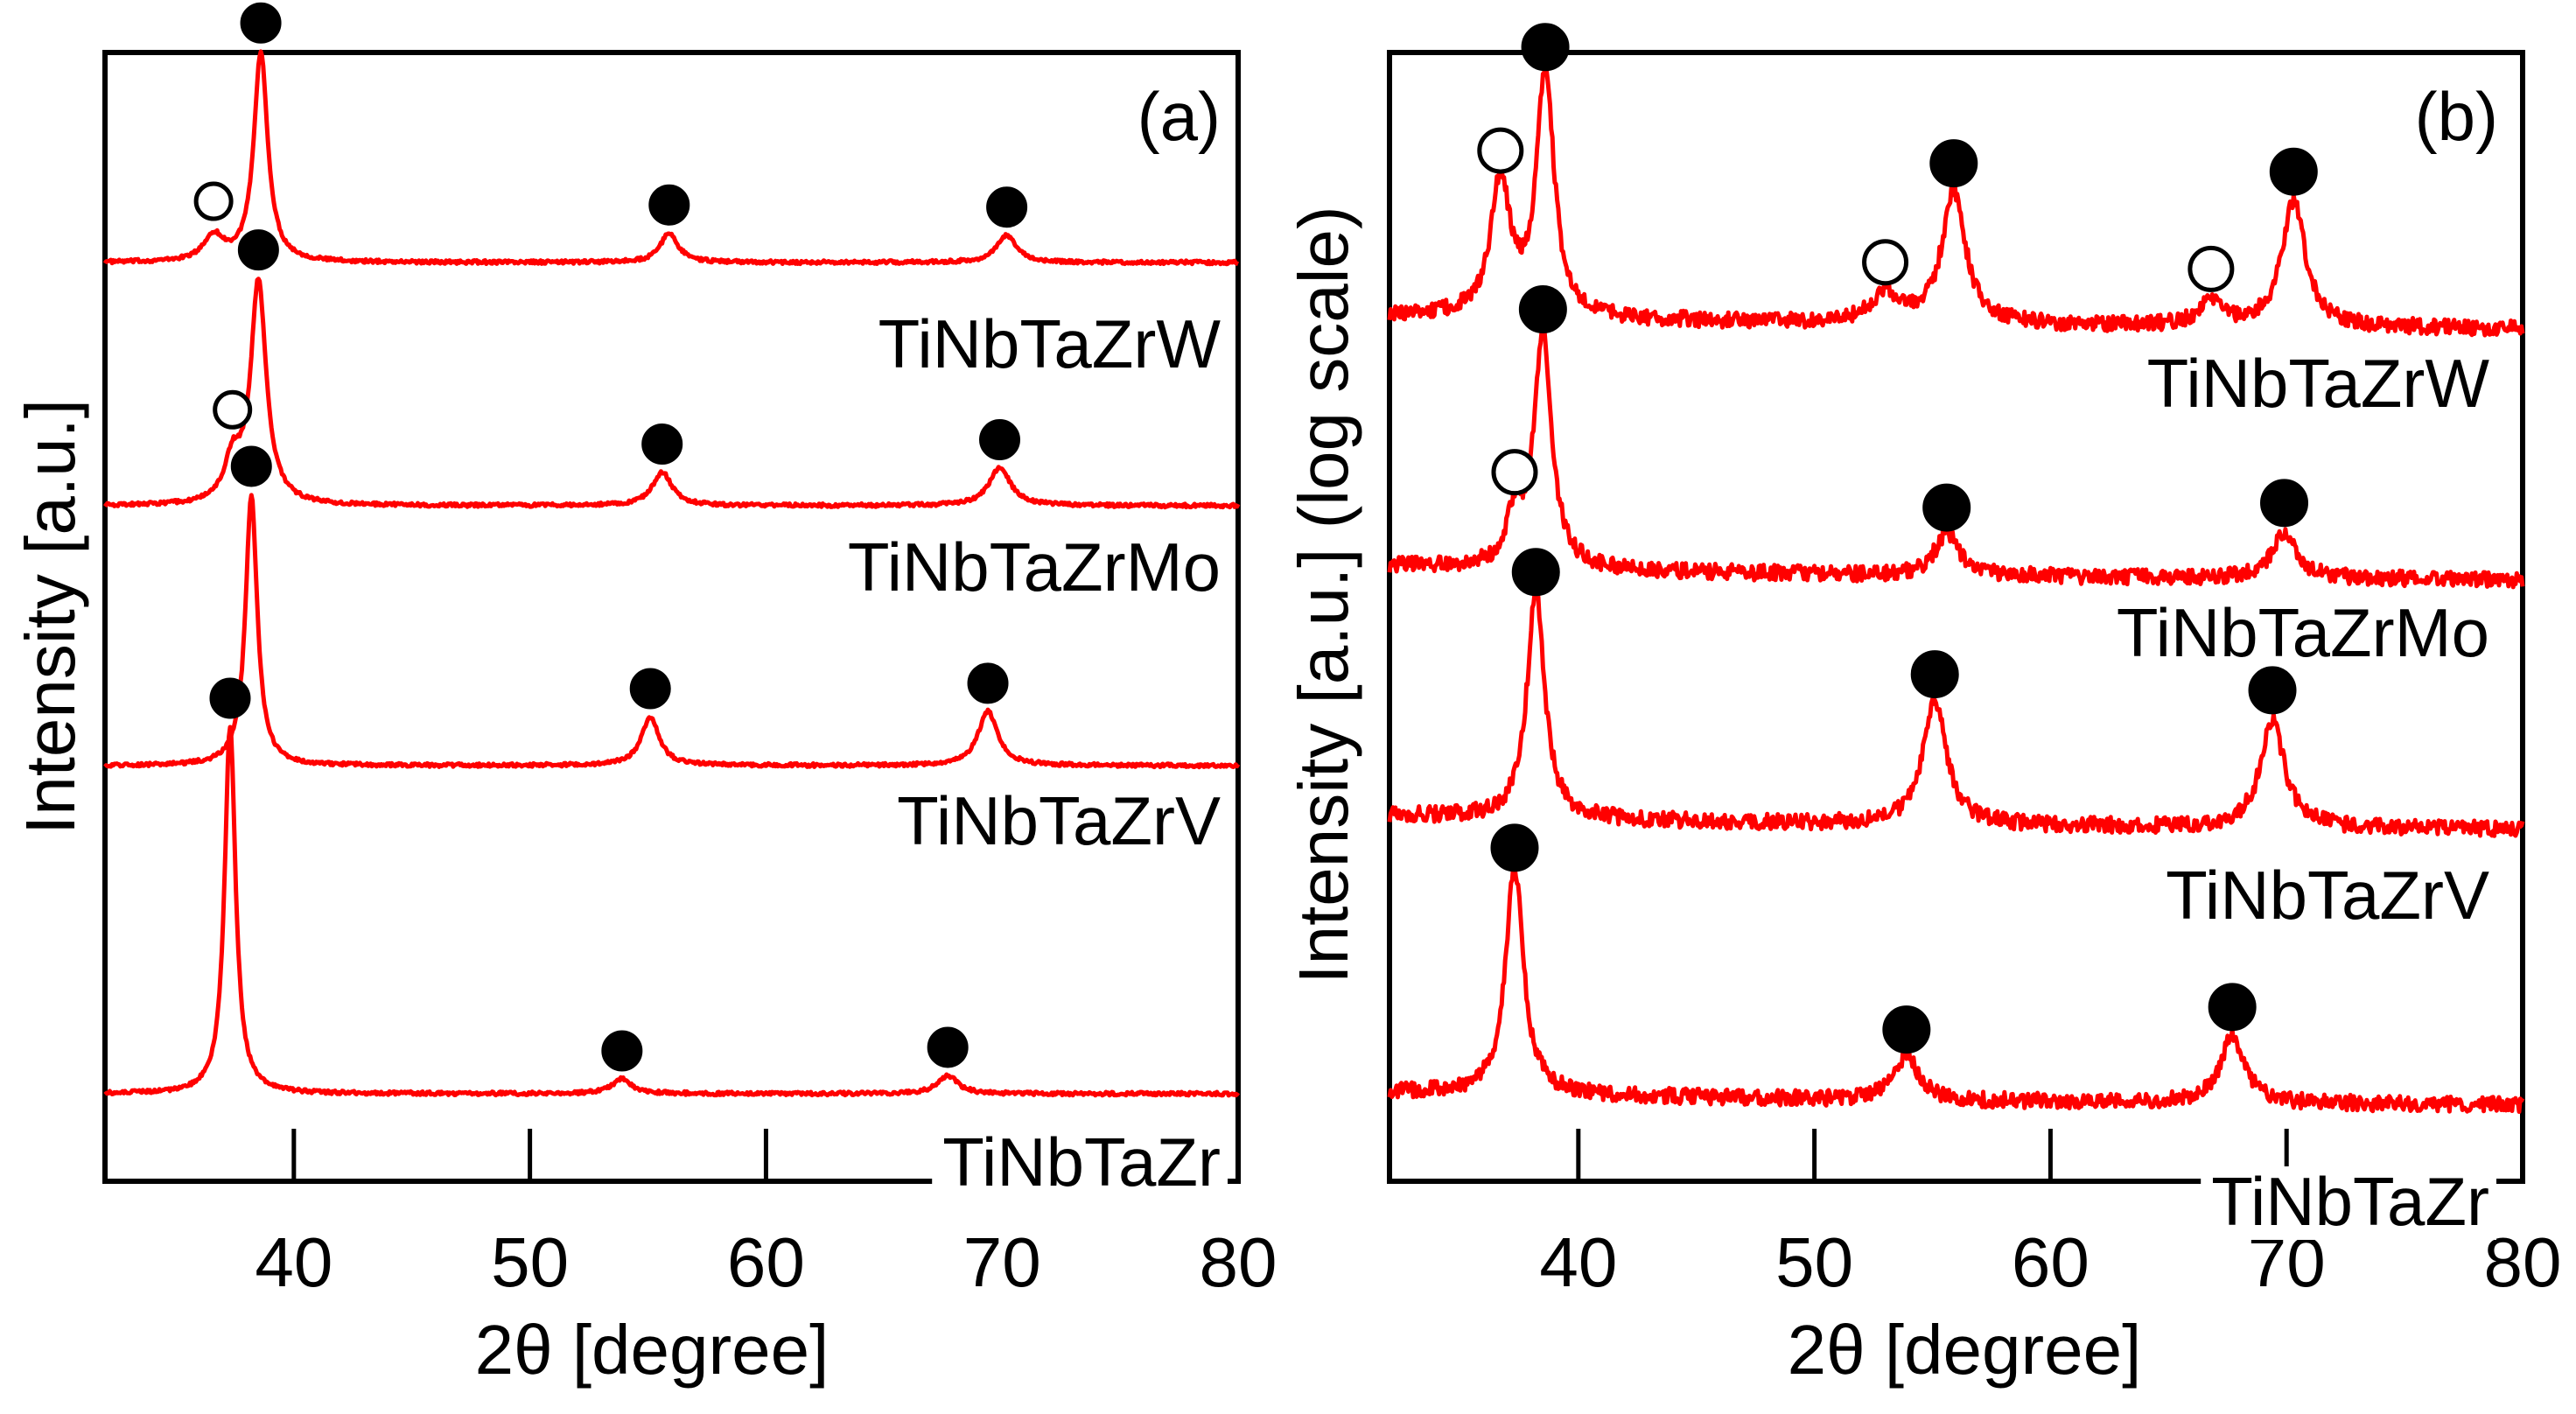 The height and width of the screenshot is (1414, 2576). Describe the element at coordinates (1050, 343) in the screenshot. I see `sample-label-a-TiNbTaZrW: TiNbTaZrW` at that location.